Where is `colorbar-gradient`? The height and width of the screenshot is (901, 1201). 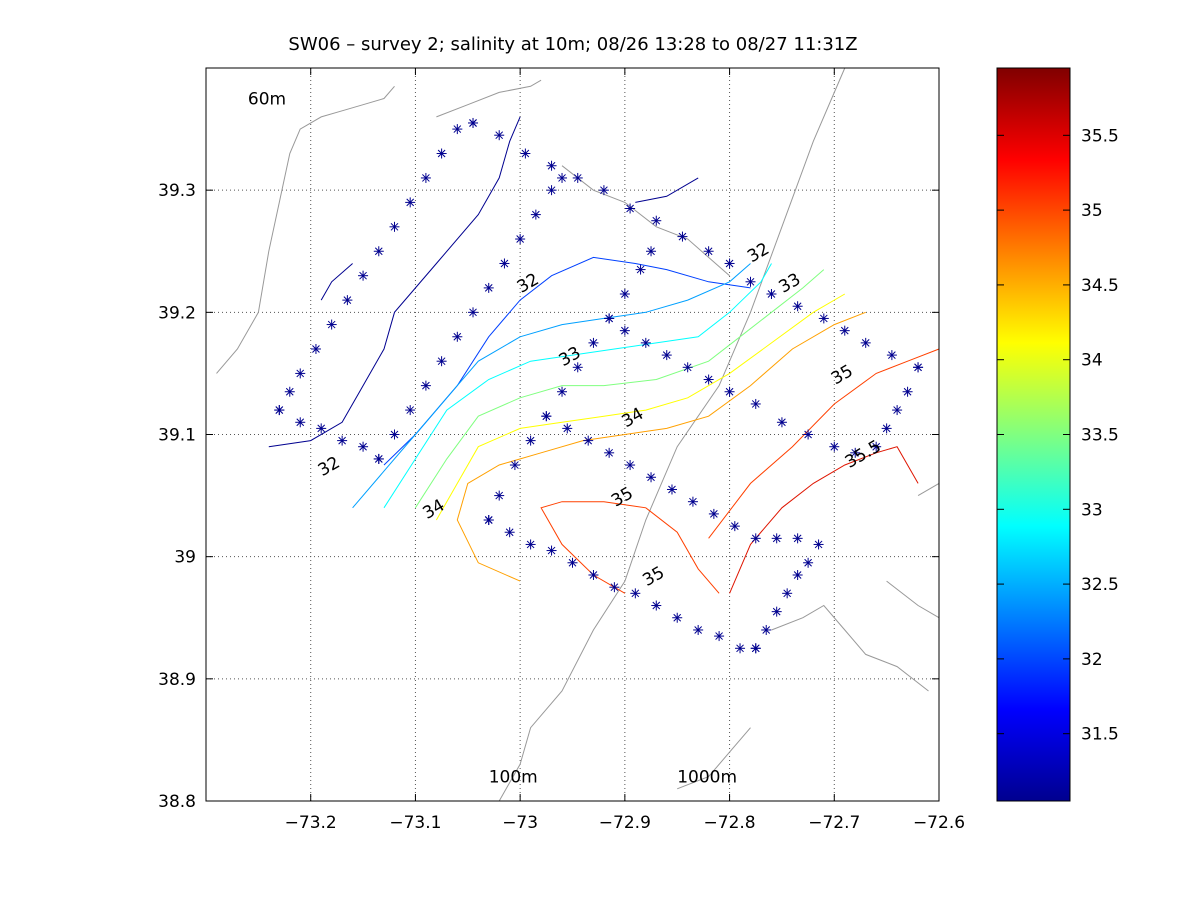 colorbar-gradient is located at coordinates (1033, 434).